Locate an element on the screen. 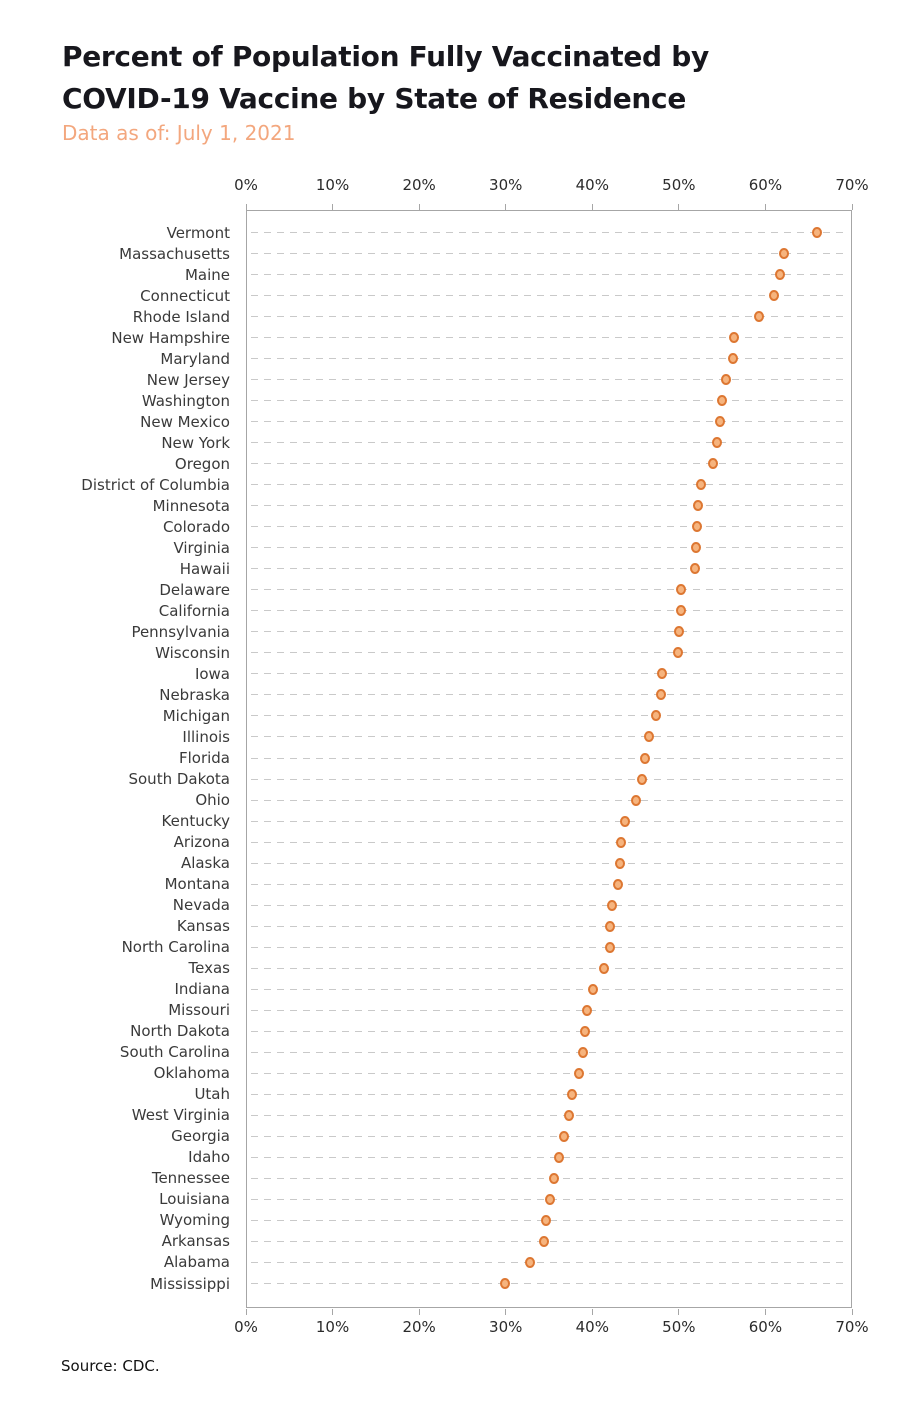 The width and height of the screenshot is (900, 1418). state-label: Iowa is located at coordinates (212, 673).